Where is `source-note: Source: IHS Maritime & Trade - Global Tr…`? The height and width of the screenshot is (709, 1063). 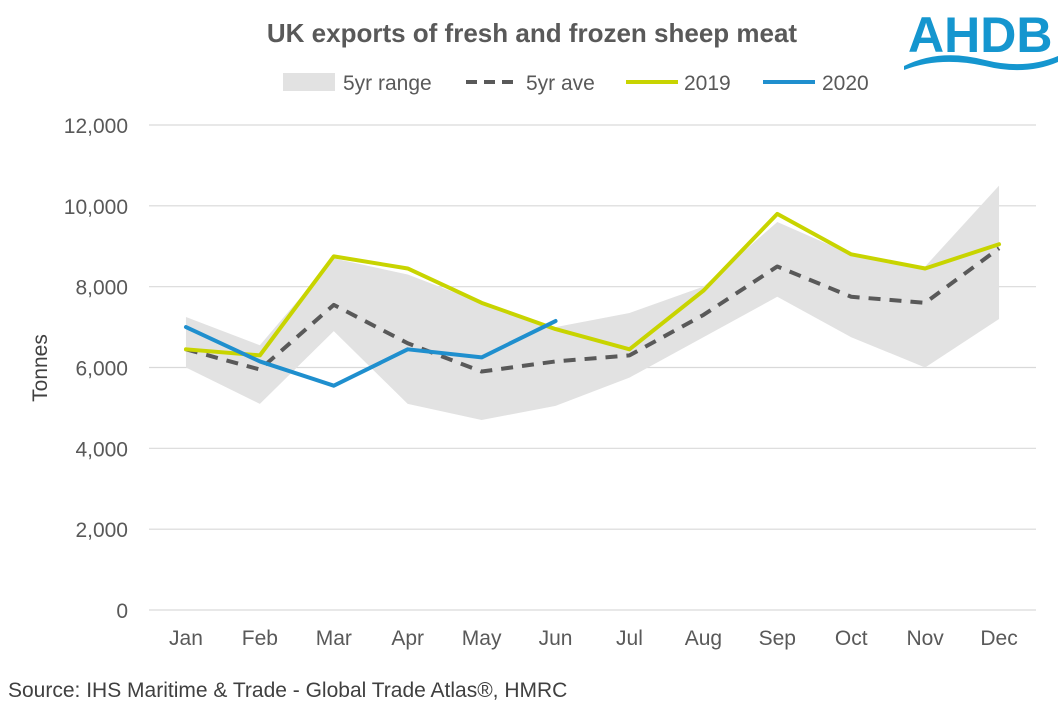
source-note: Source: IHS Maritime & Trade - Global Tr… is located at coordinates (288, 690).